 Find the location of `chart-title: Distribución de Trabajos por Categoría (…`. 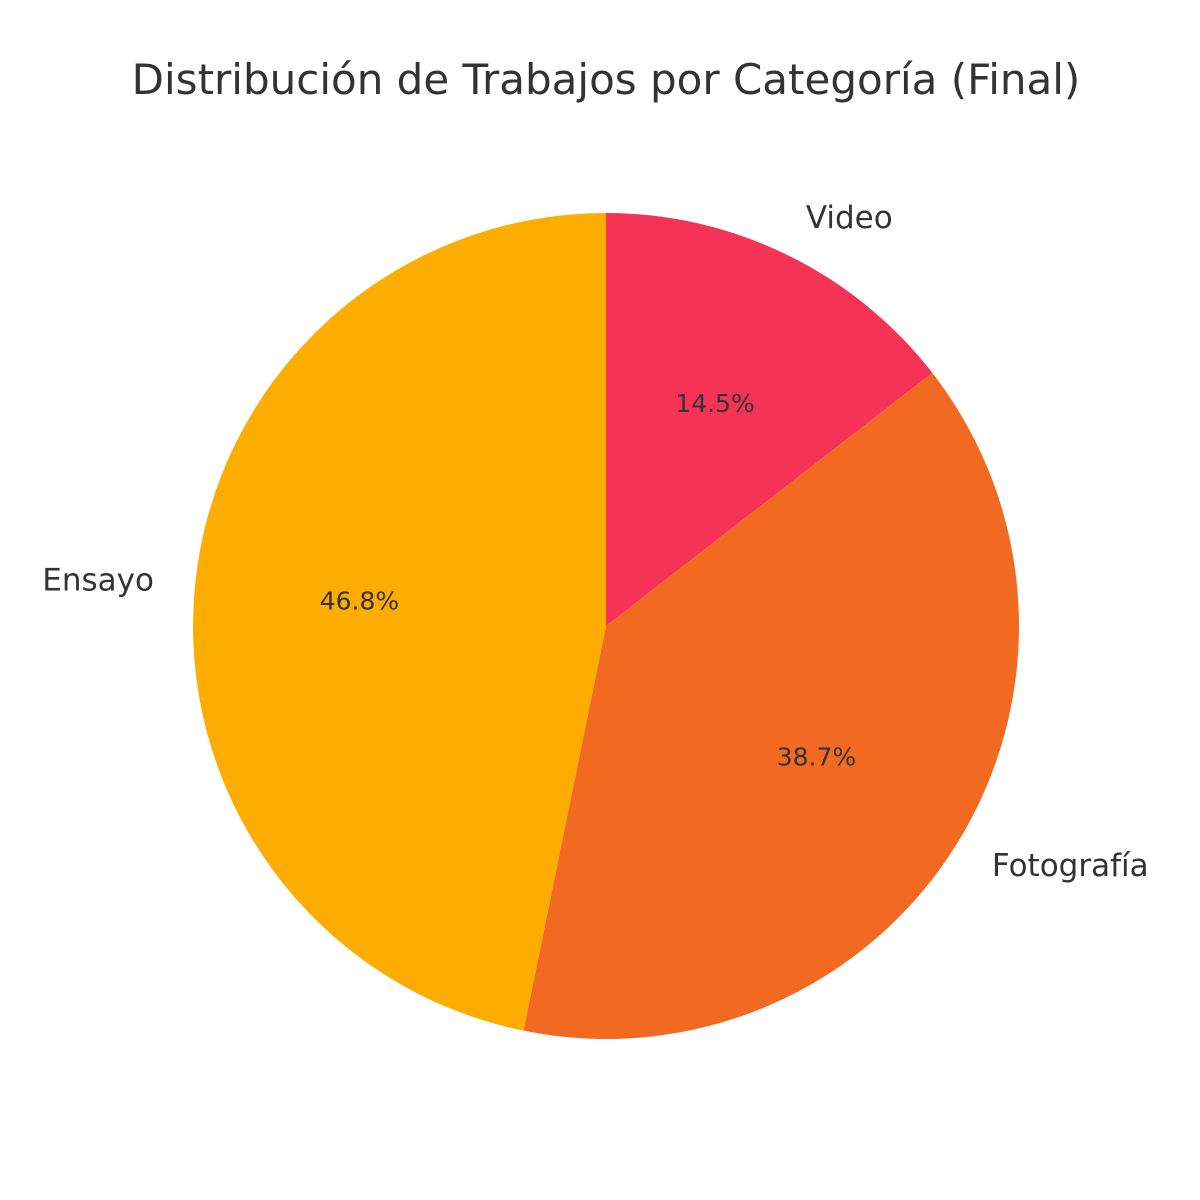

chart-title: Distribución de Trabajos por Categoría (… is located at coordinates (606, 79).